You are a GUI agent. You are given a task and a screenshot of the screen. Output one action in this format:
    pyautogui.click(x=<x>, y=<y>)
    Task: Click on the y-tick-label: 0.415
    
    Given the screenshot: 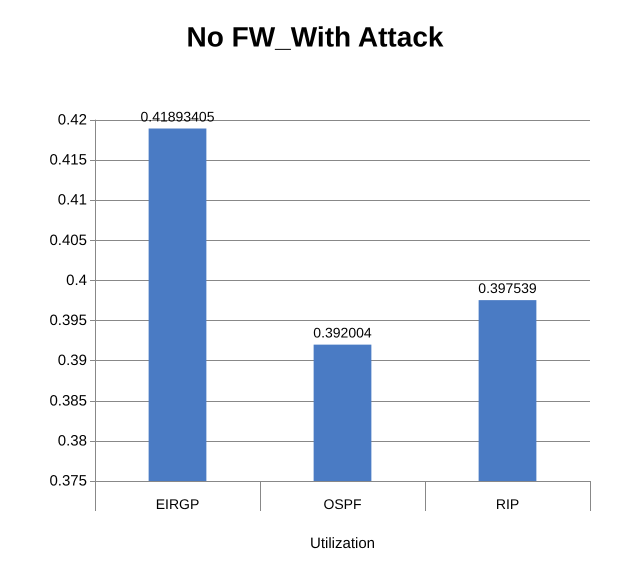 What is the action you would take?
    pyautogui.click(x=68, y=160)
    